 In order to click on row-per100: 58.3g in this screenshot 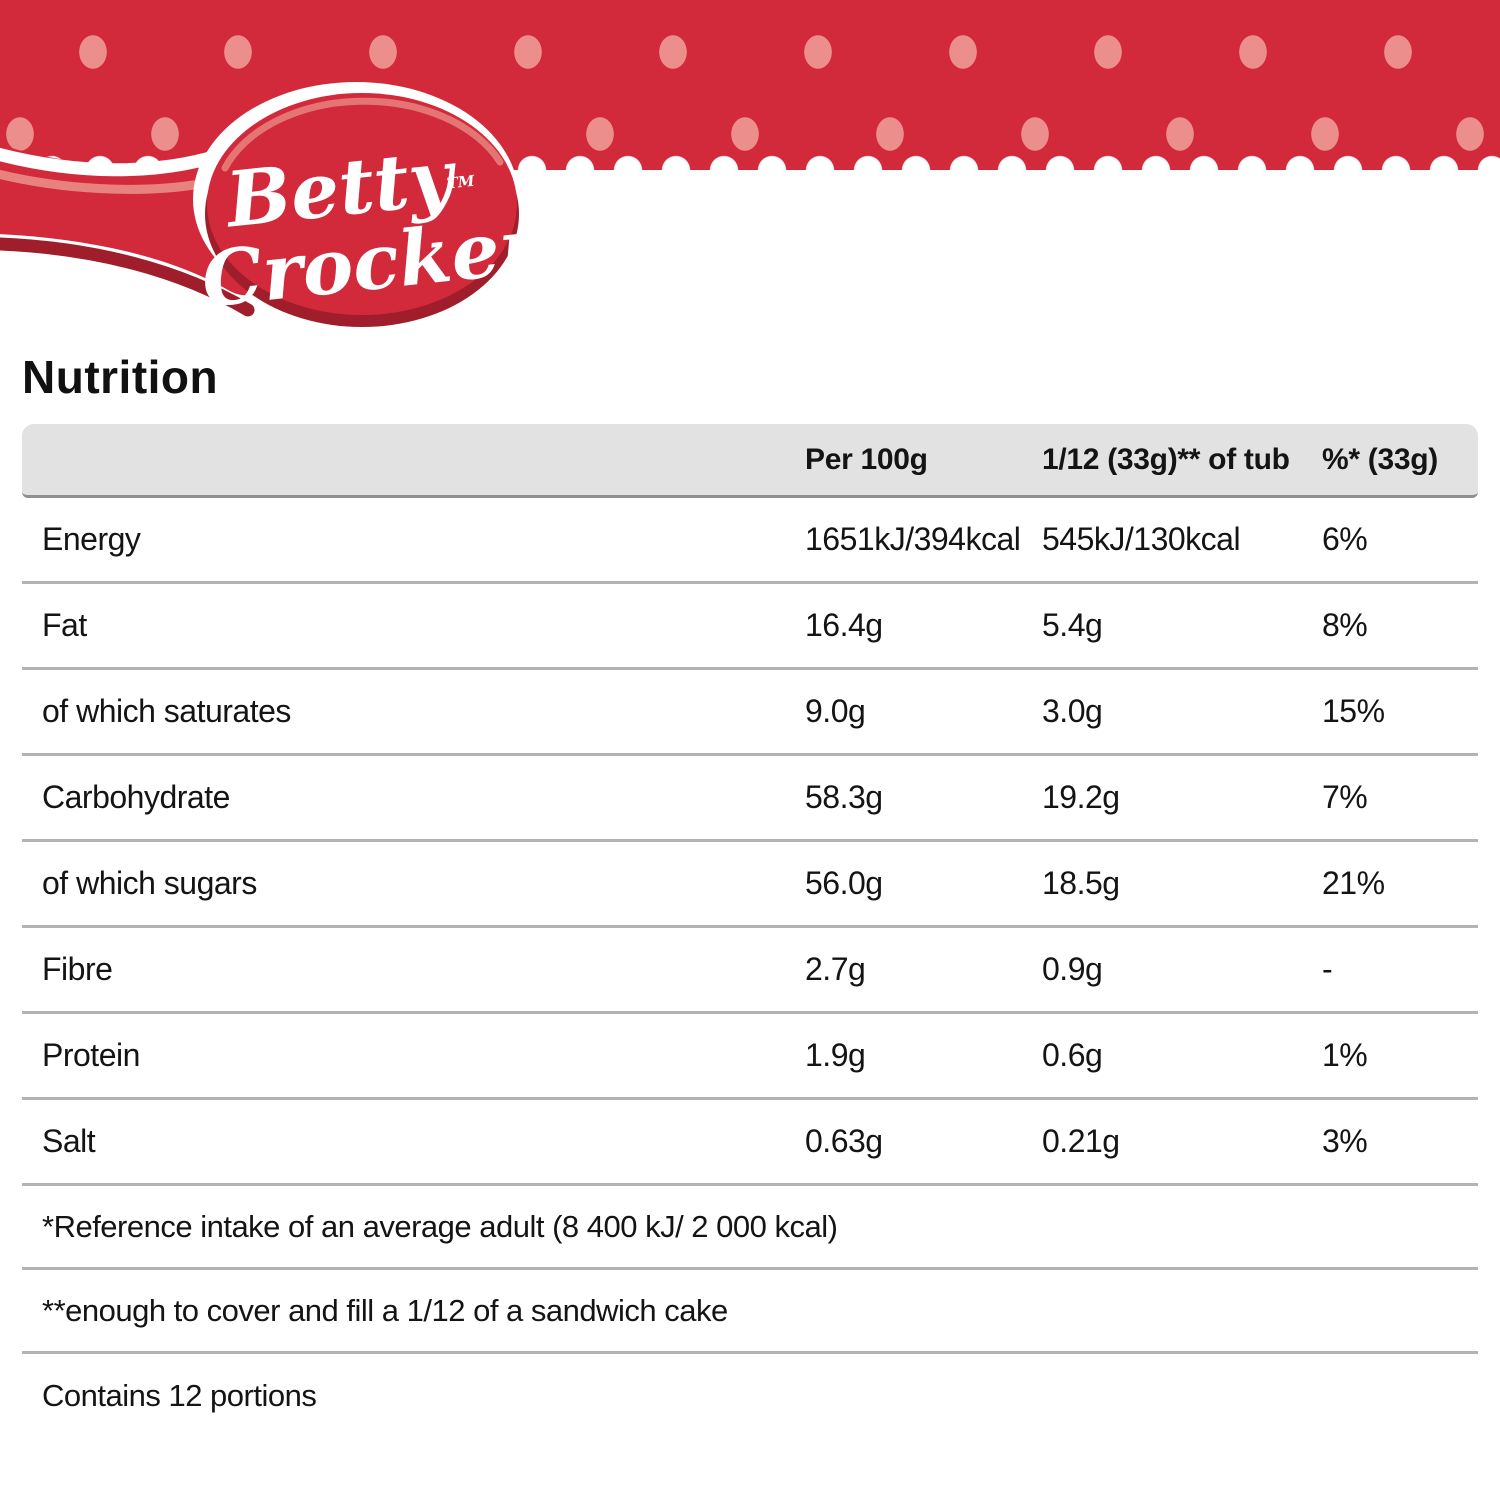, I will do `click(844, 797)`.